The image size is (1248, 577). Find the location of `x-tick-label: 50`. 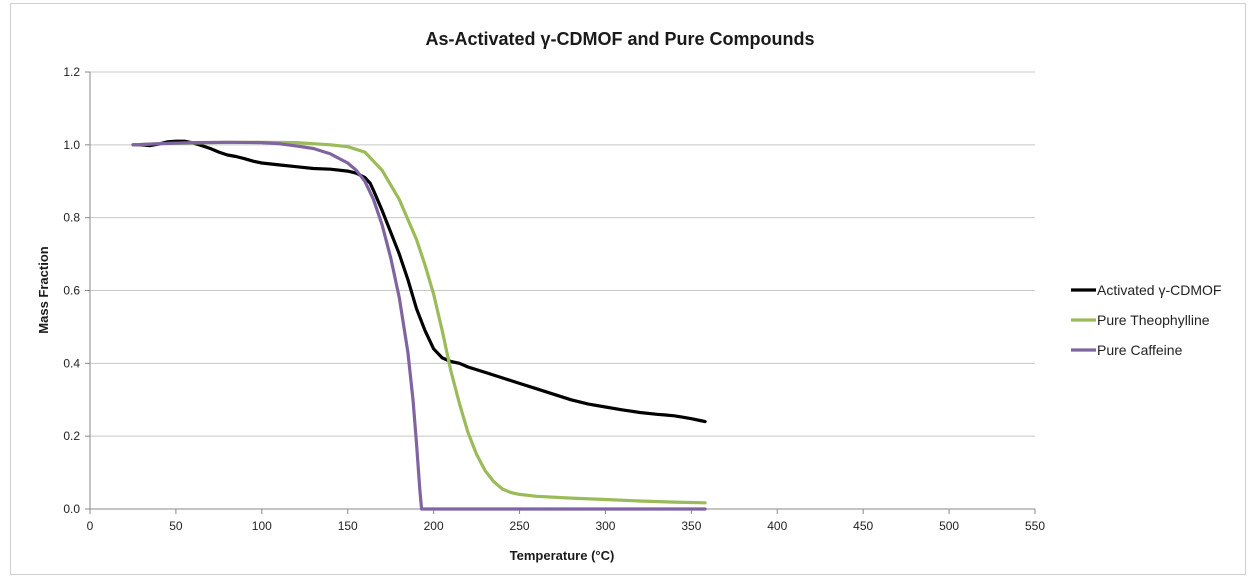

x-tick-label: 50 is located at coordinates (176, 526).